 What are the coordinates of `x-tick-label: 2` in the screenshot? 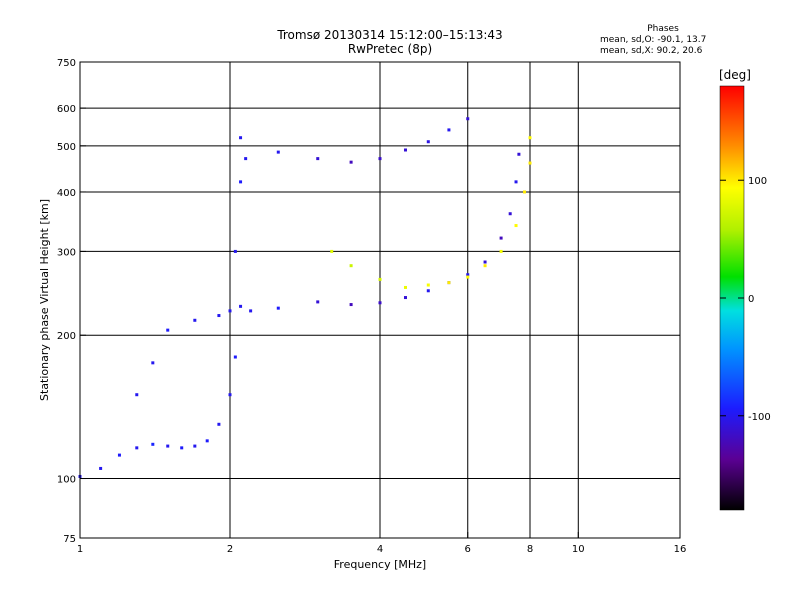 It's located at (230, 549).